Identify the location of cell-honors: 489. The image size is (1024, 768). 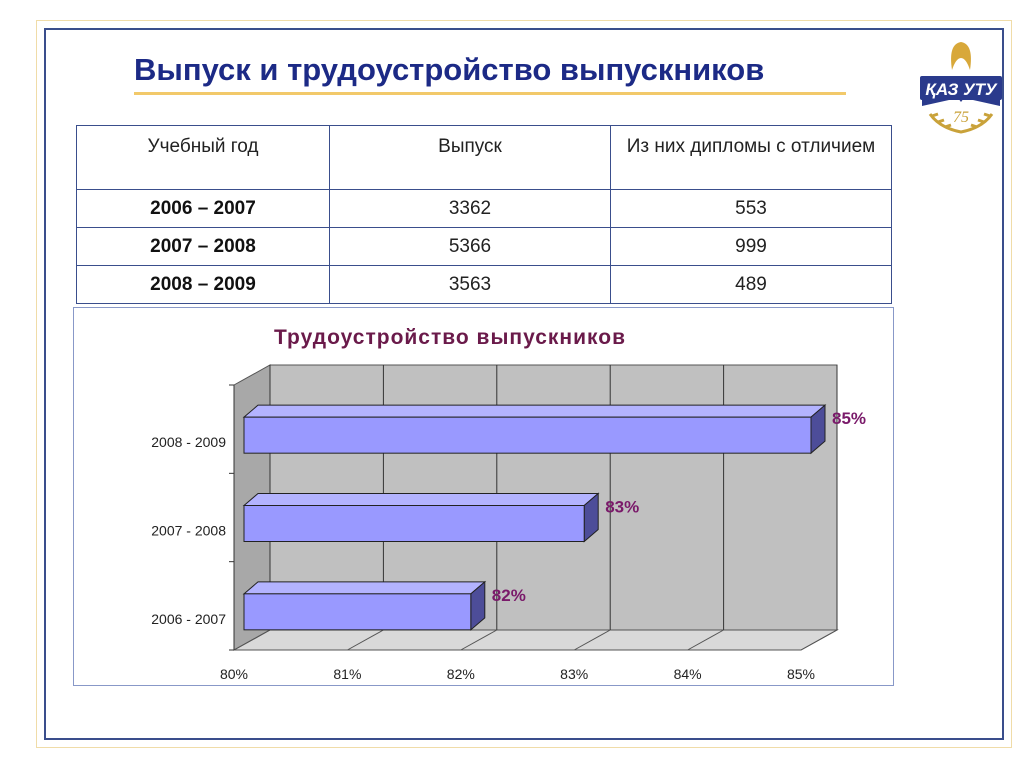
(751, 284).